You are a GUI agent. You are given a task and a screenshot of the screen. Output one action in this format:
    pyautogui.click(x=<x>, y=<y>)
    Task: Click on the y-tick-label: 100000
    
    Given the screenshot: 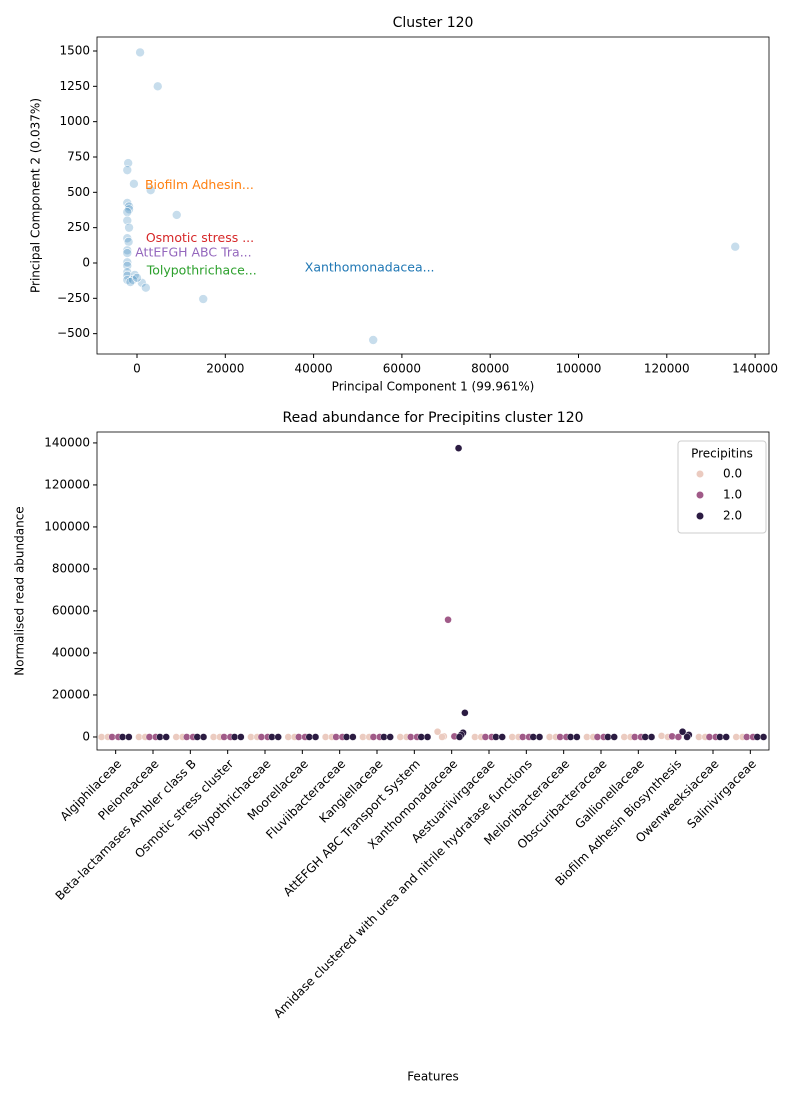 What is the action you would take?
    pyautogui.click(x=67, y=526)
    